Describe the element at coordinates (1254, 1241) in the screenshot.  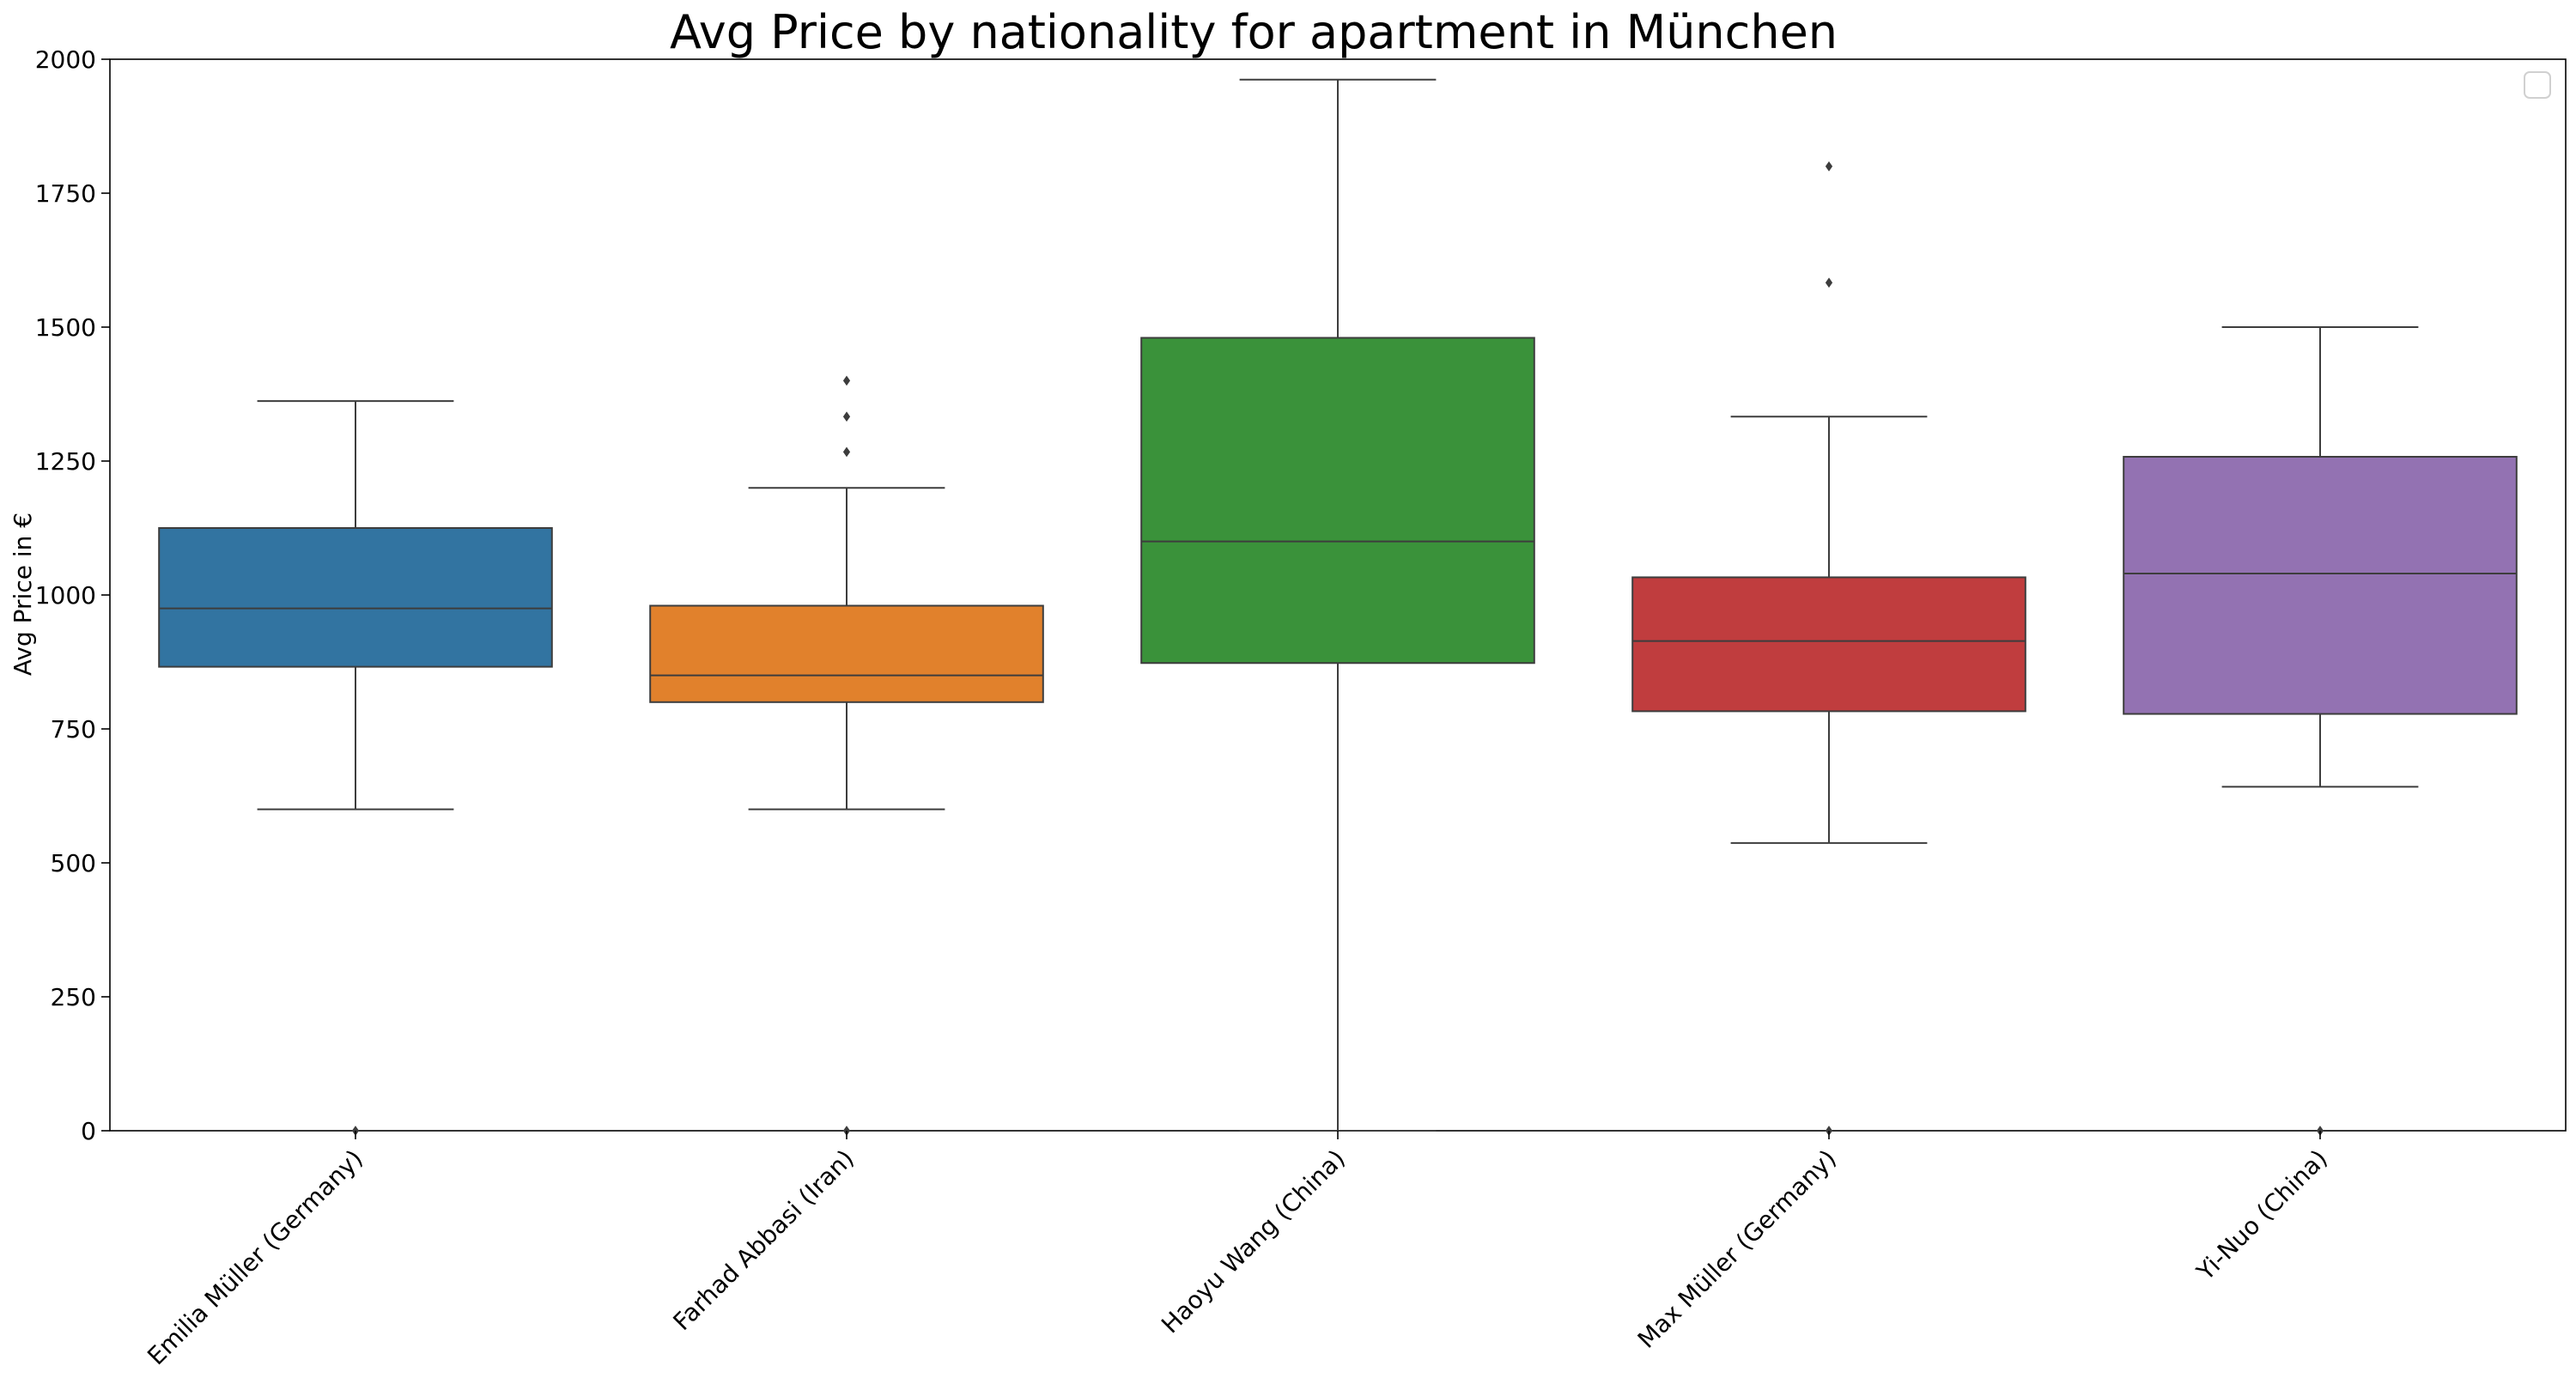
I see `x-tick-label: Haoyu Wang (China)` at that location.